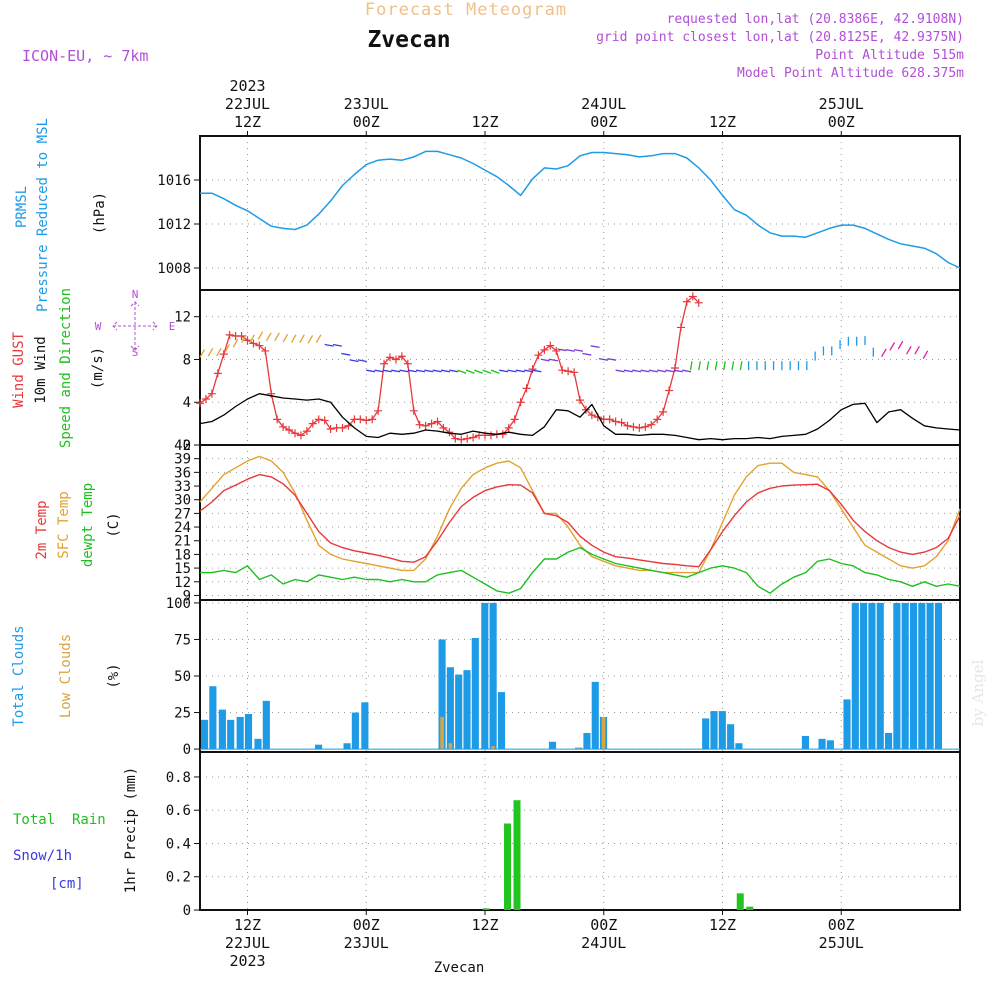 The height and width of the screenshot is (1000, 1000). What do you see at coordinates (174, 269) in the screenshot?
I see `pressure-ytick-label: 1008` at bounding box center [174, 269].